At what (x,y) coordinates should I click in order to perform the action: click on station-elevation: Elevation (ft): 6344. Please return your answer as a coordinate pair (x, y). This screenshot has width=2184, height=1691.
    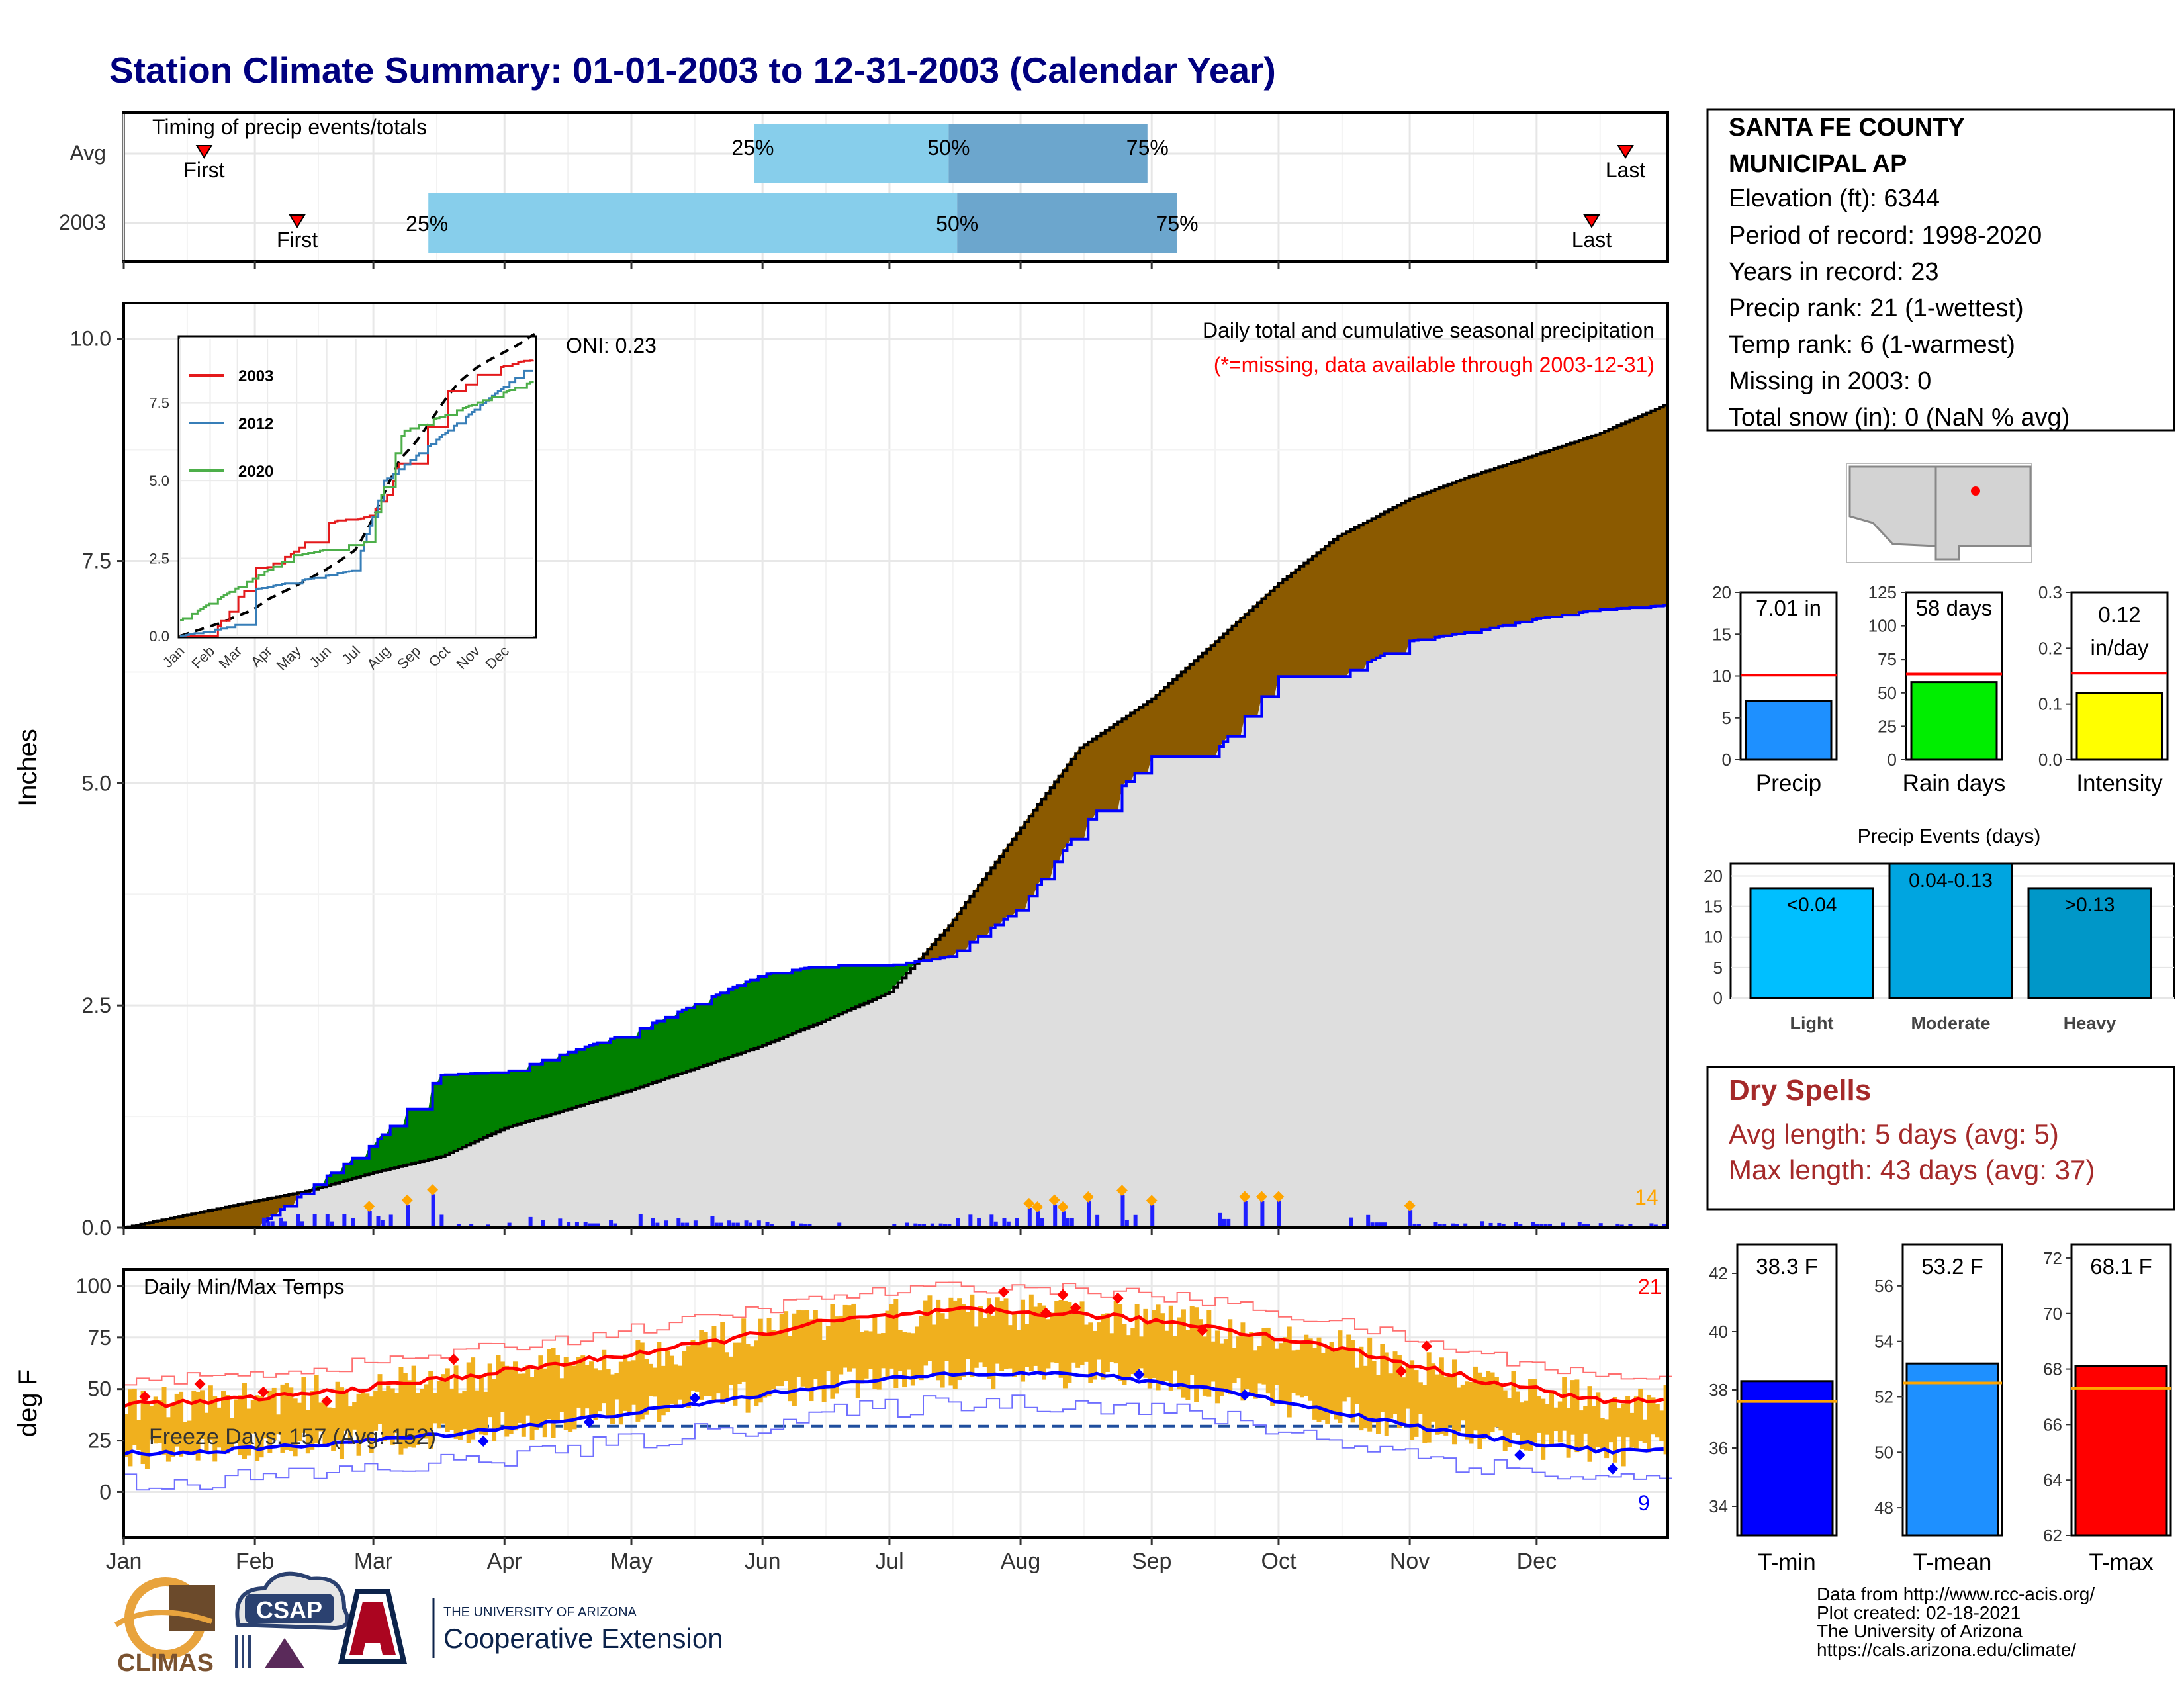
    Looking at the image, I should click on (1834, 198).